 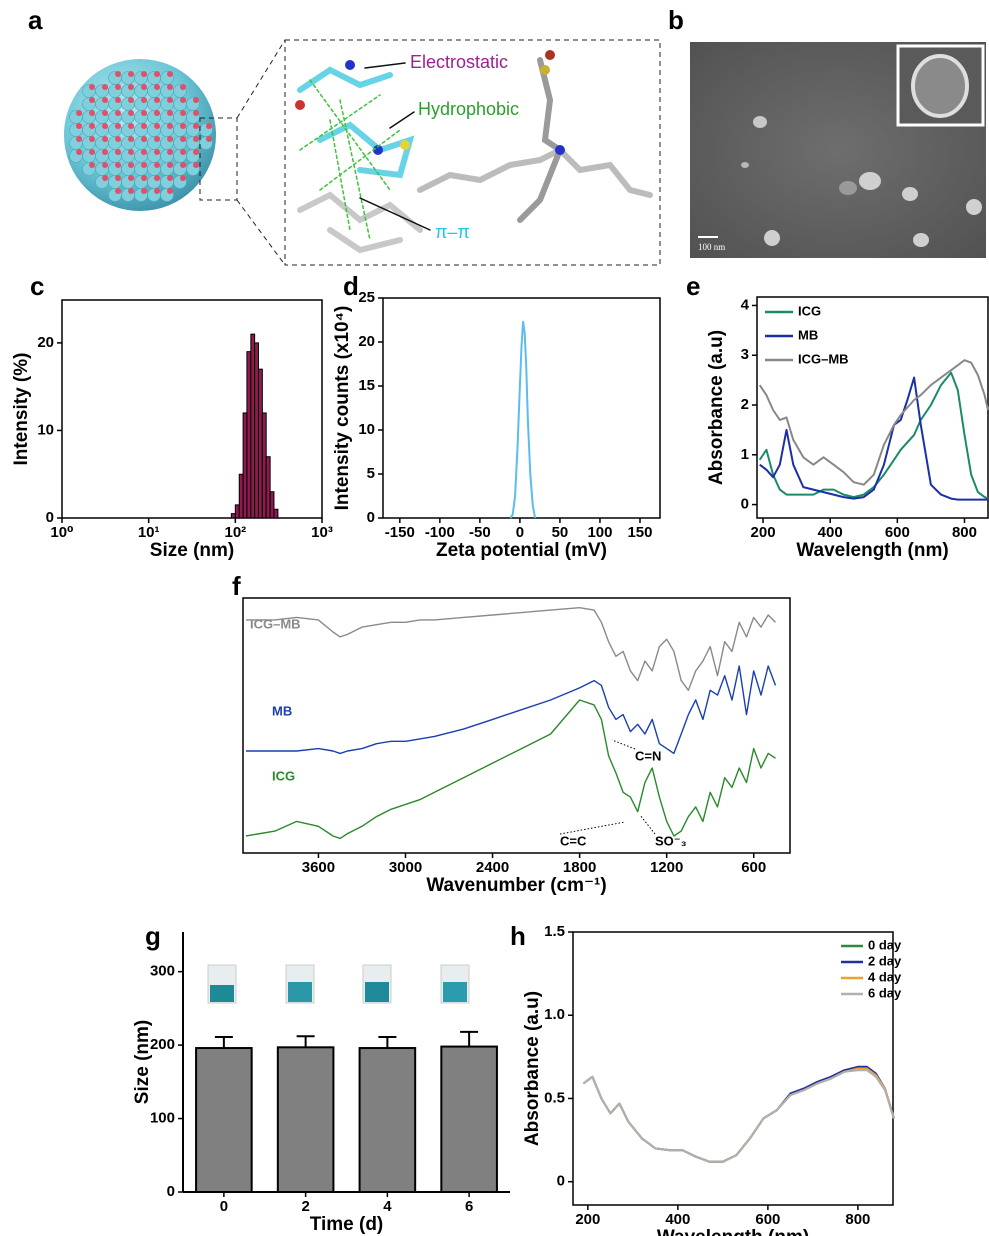 I want to click on x-tick-label: 0, so click(x=520, y=532).